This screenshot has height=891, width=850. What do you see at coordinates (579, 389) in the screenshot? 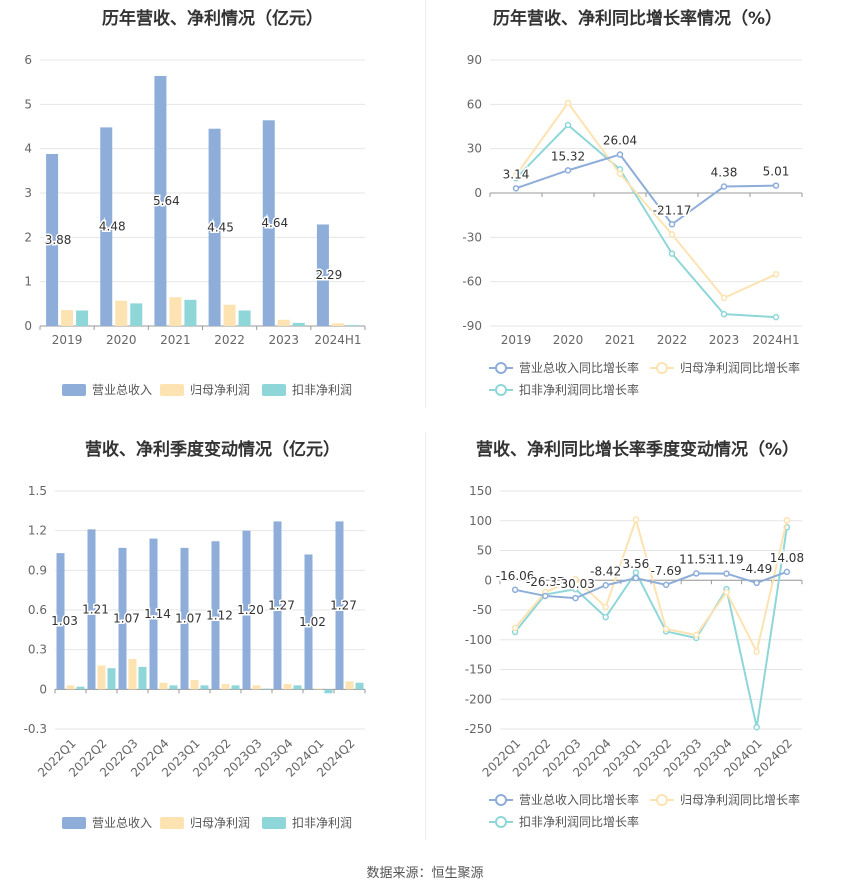
I see `legend-label: 扣非净利润同比增长率` at bounding box center [579, 389].